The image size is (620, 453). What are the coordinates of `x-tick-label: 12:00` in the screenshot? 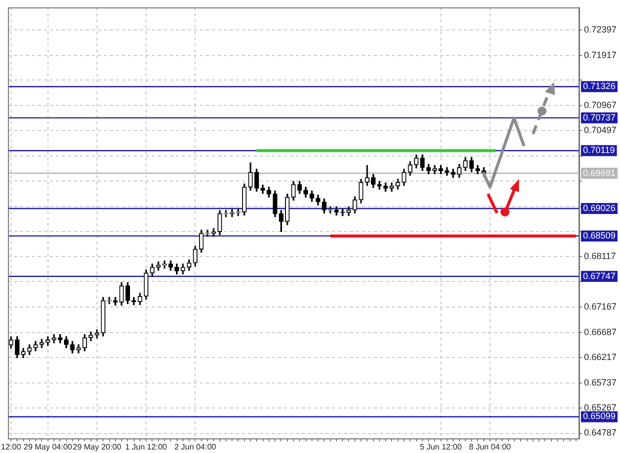 It's located at (11, 447).